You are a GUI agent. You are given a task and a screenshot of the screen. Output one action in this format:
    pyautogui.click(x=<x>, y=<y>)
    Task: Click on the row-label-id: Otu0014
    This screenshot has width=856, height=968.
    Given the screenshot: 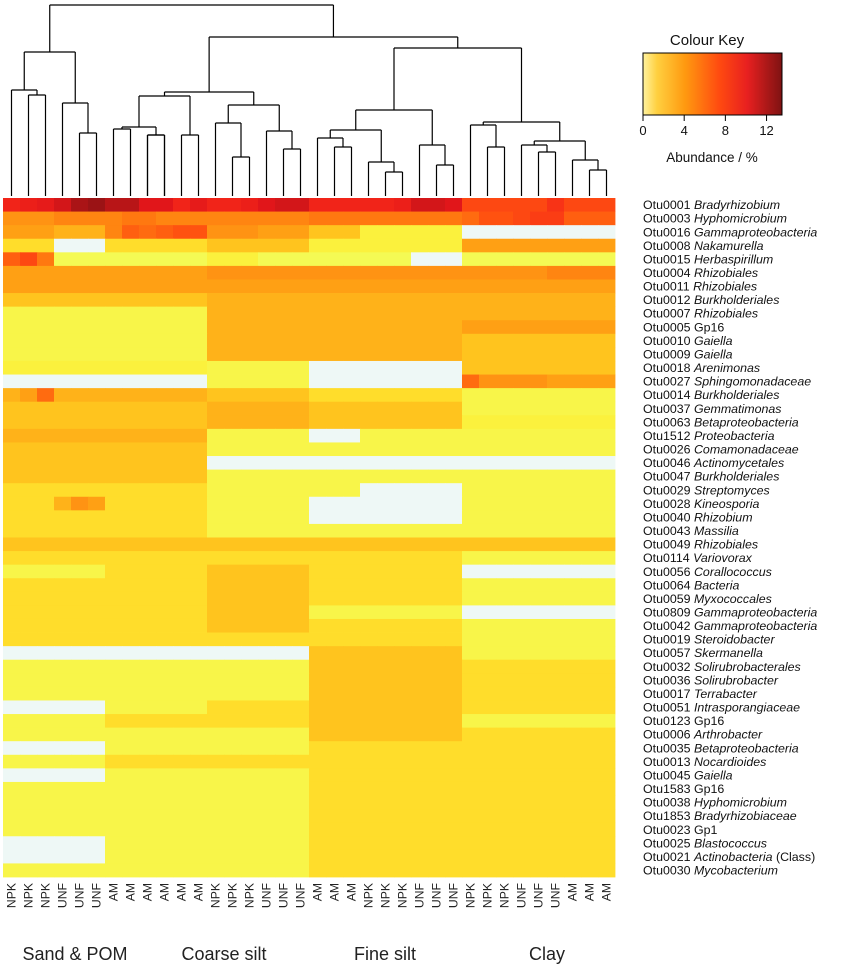 What is the action you would take?
    pyautogui.click(x=668, y=395)
    